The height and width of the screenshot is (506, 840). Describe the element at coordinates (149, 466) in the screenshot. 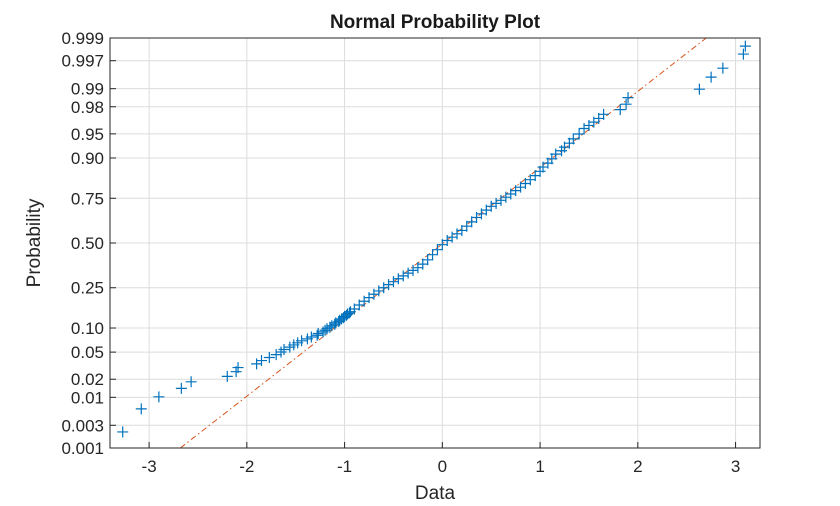

I see `x-tick-label: -3` at that location.